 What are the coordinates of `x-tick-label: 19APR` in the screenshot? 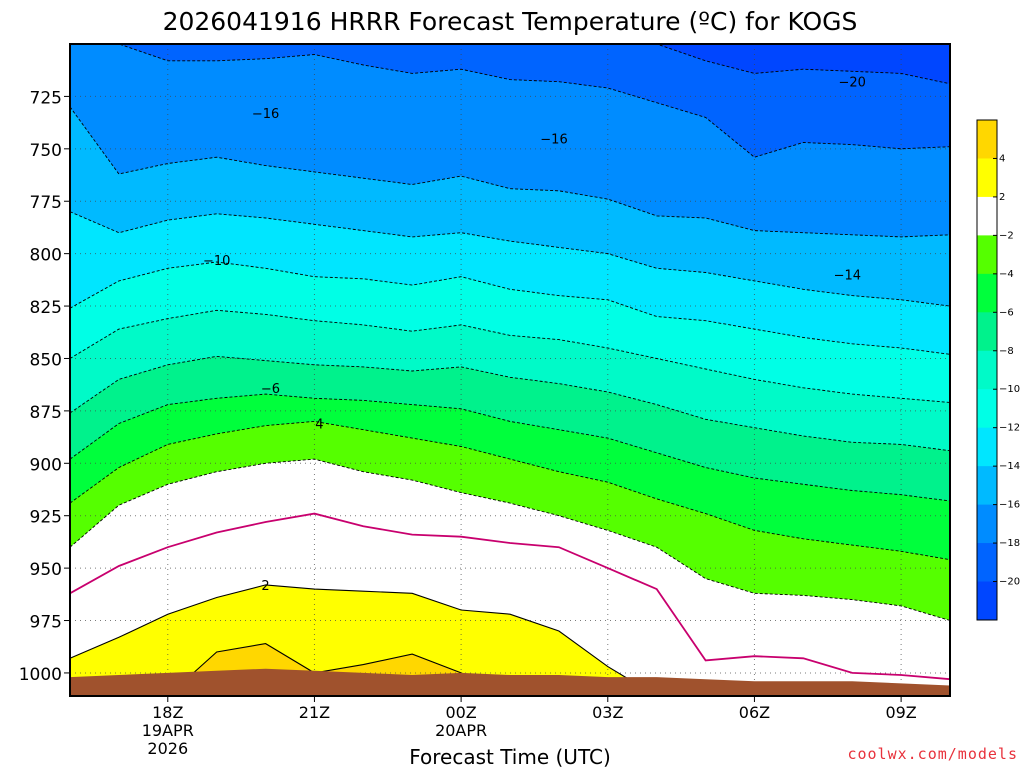 It's located at (168, 730).